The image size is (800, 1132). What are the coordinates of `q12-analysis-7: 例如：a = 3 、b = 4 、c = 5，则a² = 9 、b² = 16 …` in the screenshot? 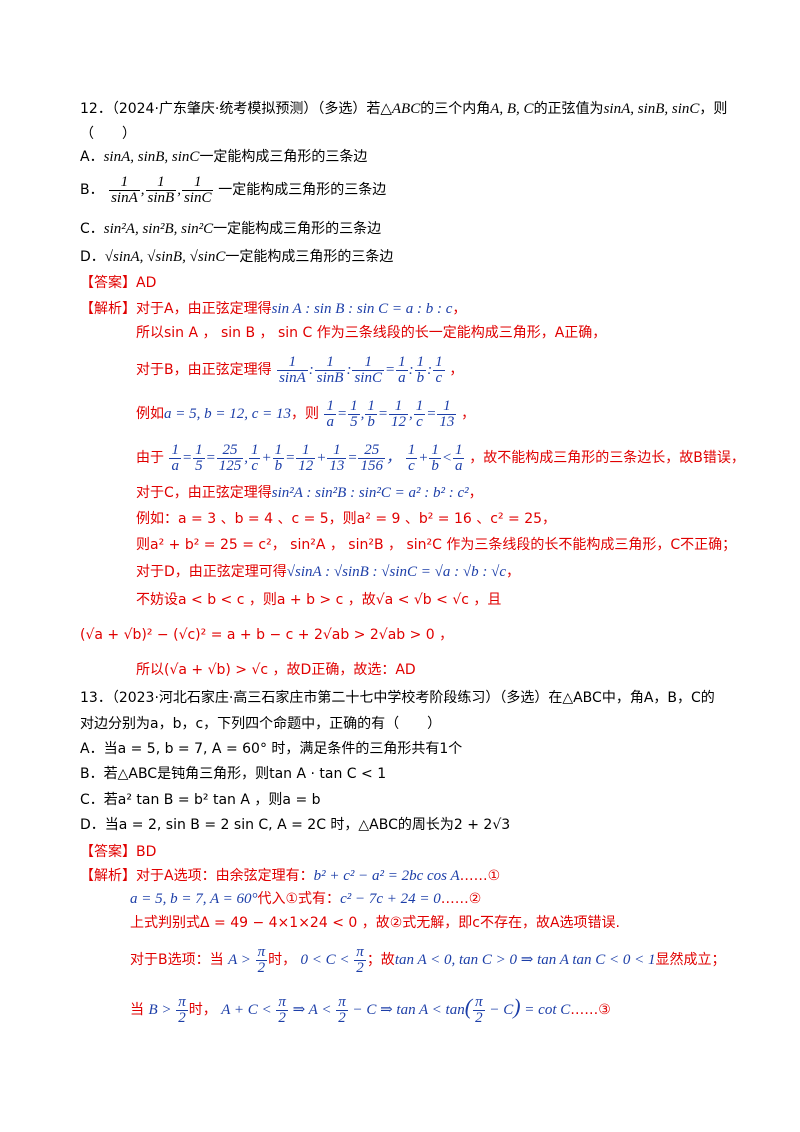 It's located at (346, 519).